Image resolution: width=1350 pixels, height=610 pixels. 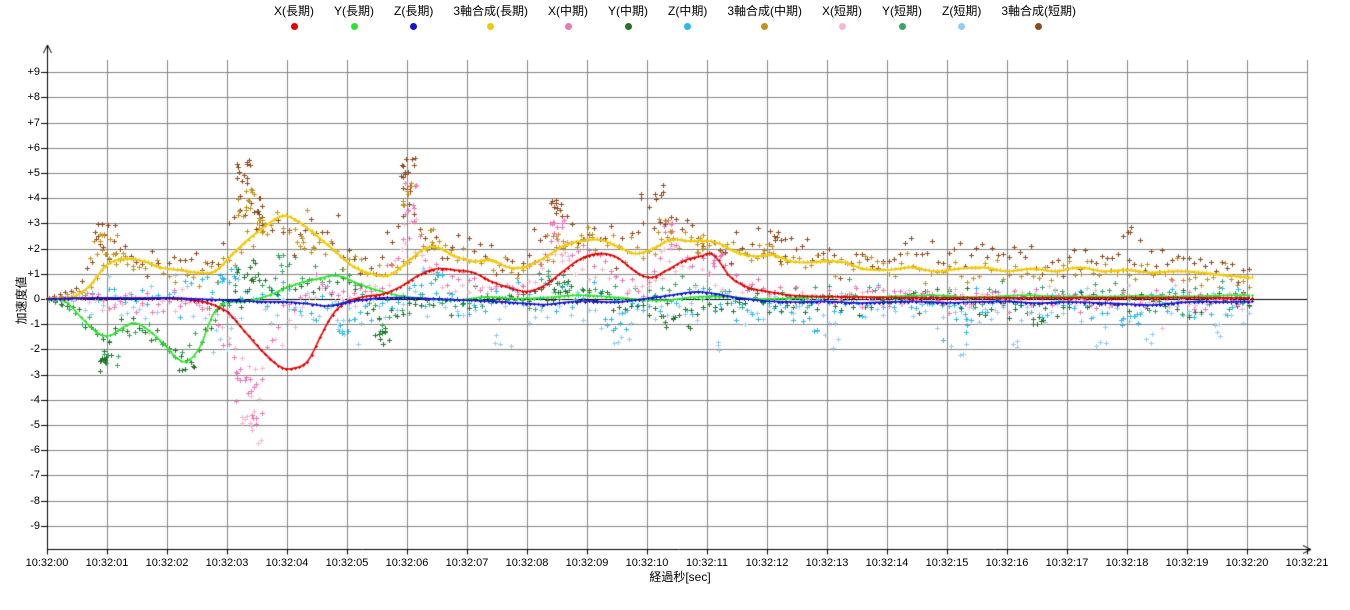 I want to click on y-tick-label: -2, so click(x=35, y=349).